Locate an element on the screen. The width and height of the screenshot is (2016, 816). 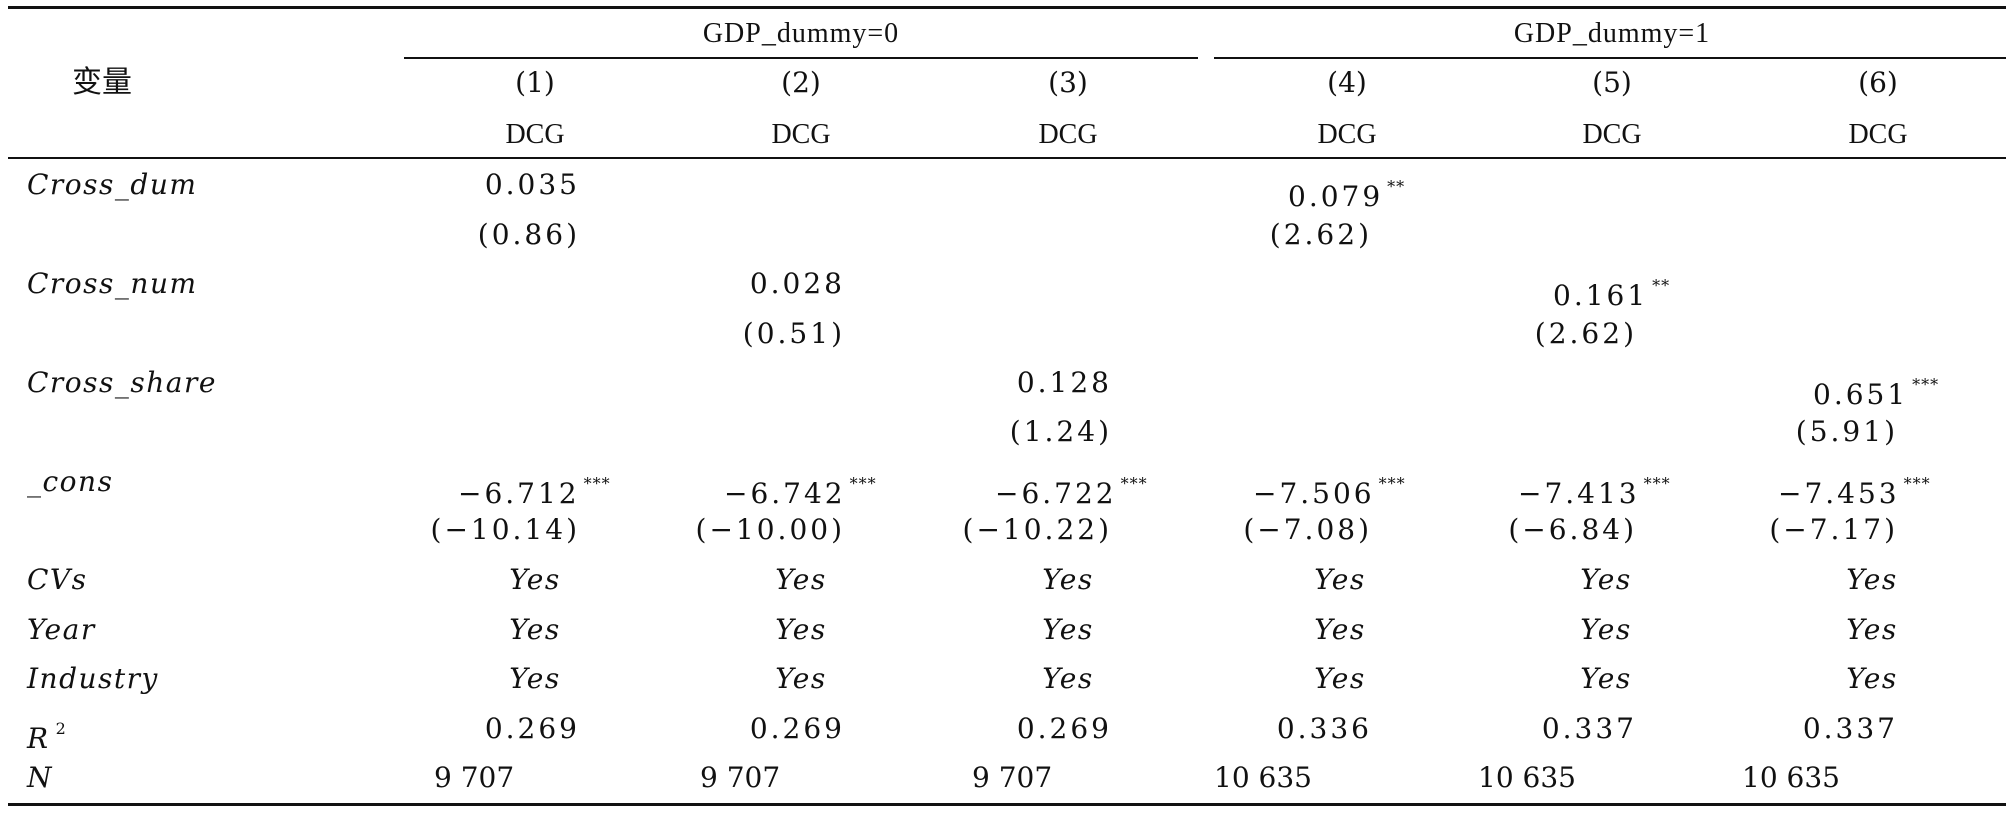
industry-value-6: Yes is located at coordinates (1872, 678).